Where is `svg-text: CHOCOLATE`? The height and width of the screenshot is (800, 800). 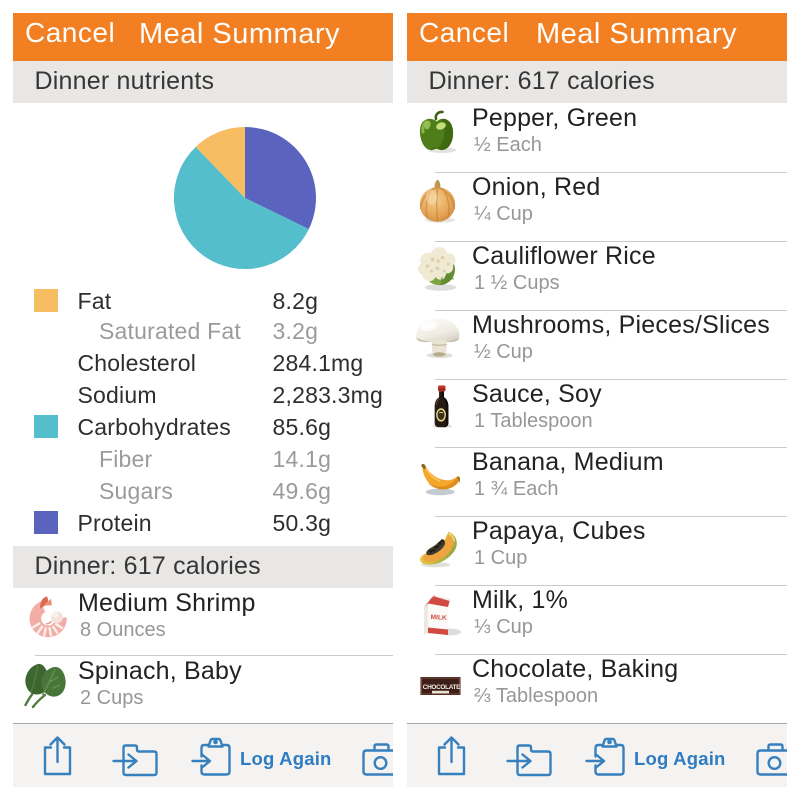 svg-text: CHOCOLATE is located at coordinates (442, 687).